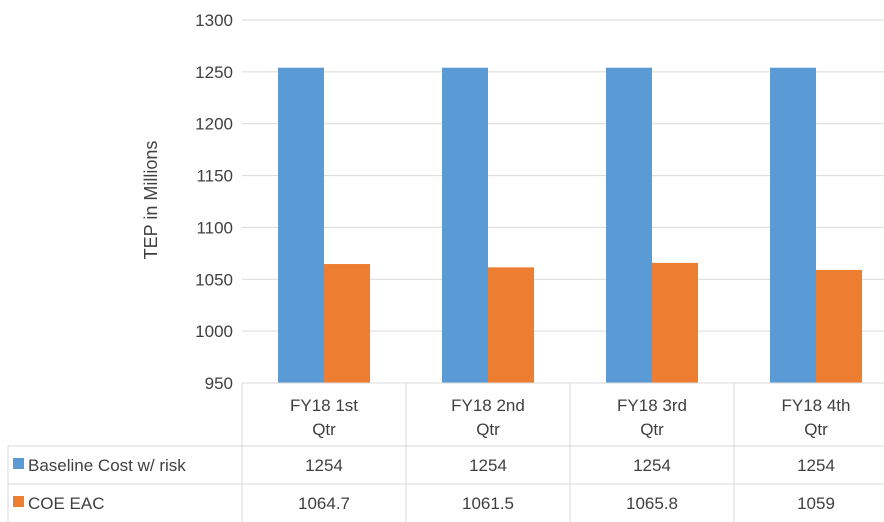  I want to click on legend-label: Baseline Cost w/ risk, so click(107, 465).